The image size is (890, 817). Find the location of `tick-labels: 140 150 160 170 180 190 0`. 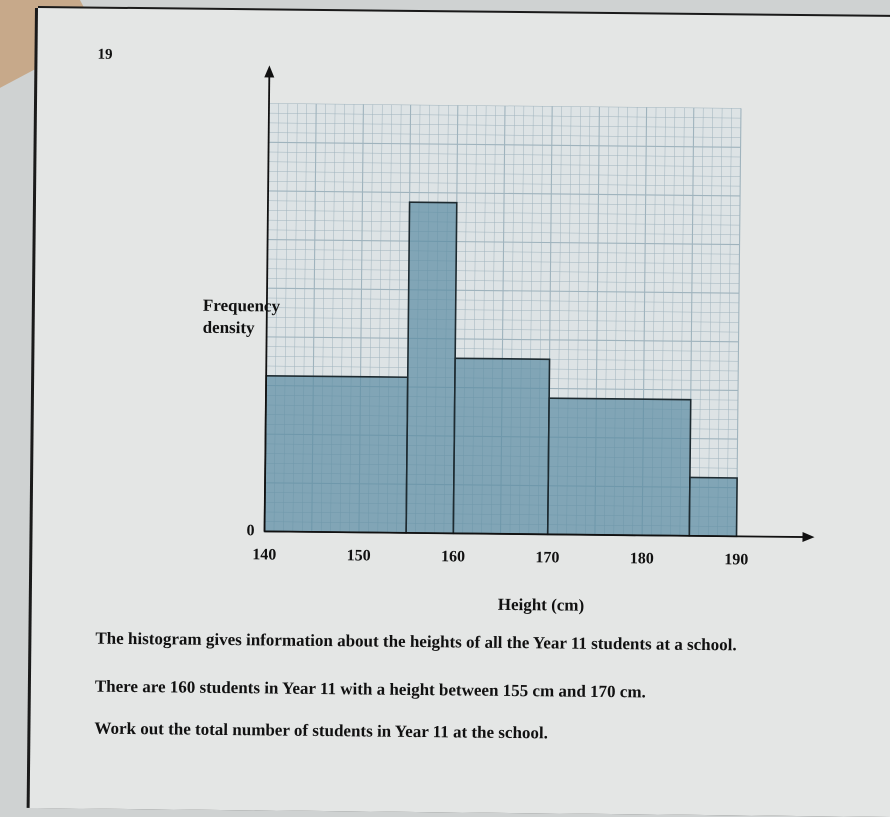

tick-labels: 140 150 160 170 180 190 0 is located at coordinates (497, 545).